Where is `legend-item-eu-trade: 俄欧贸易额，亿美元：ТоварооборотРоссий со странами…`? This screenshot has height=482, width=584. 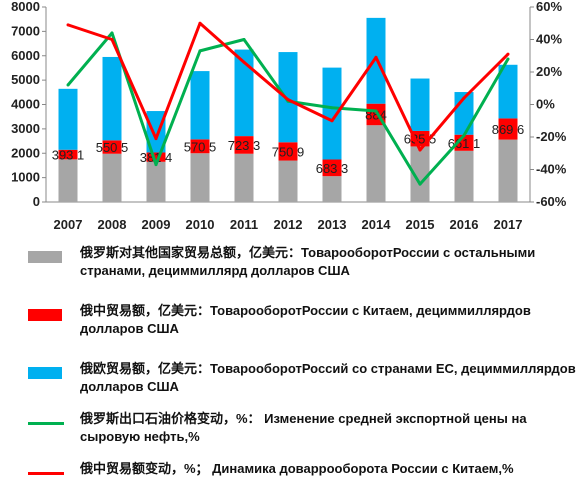 legend-item-eu-trade: 俄欧贸易额，亿美元：ТоварооборотРоссий со странами… is located at coordinates (305, 385).